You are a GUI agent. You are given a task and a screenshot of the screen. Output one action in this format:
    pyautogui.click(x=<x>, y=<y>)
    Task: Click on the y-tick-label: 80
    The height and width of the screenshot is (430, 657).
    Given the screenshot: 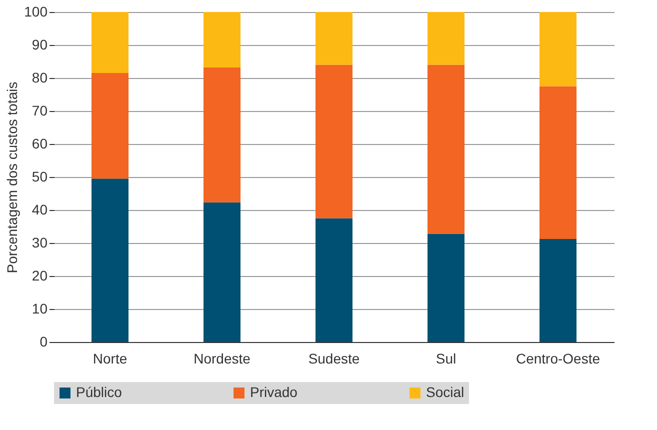 What is the action you would take?
    pyautogui.click(x=40, y=78)
    